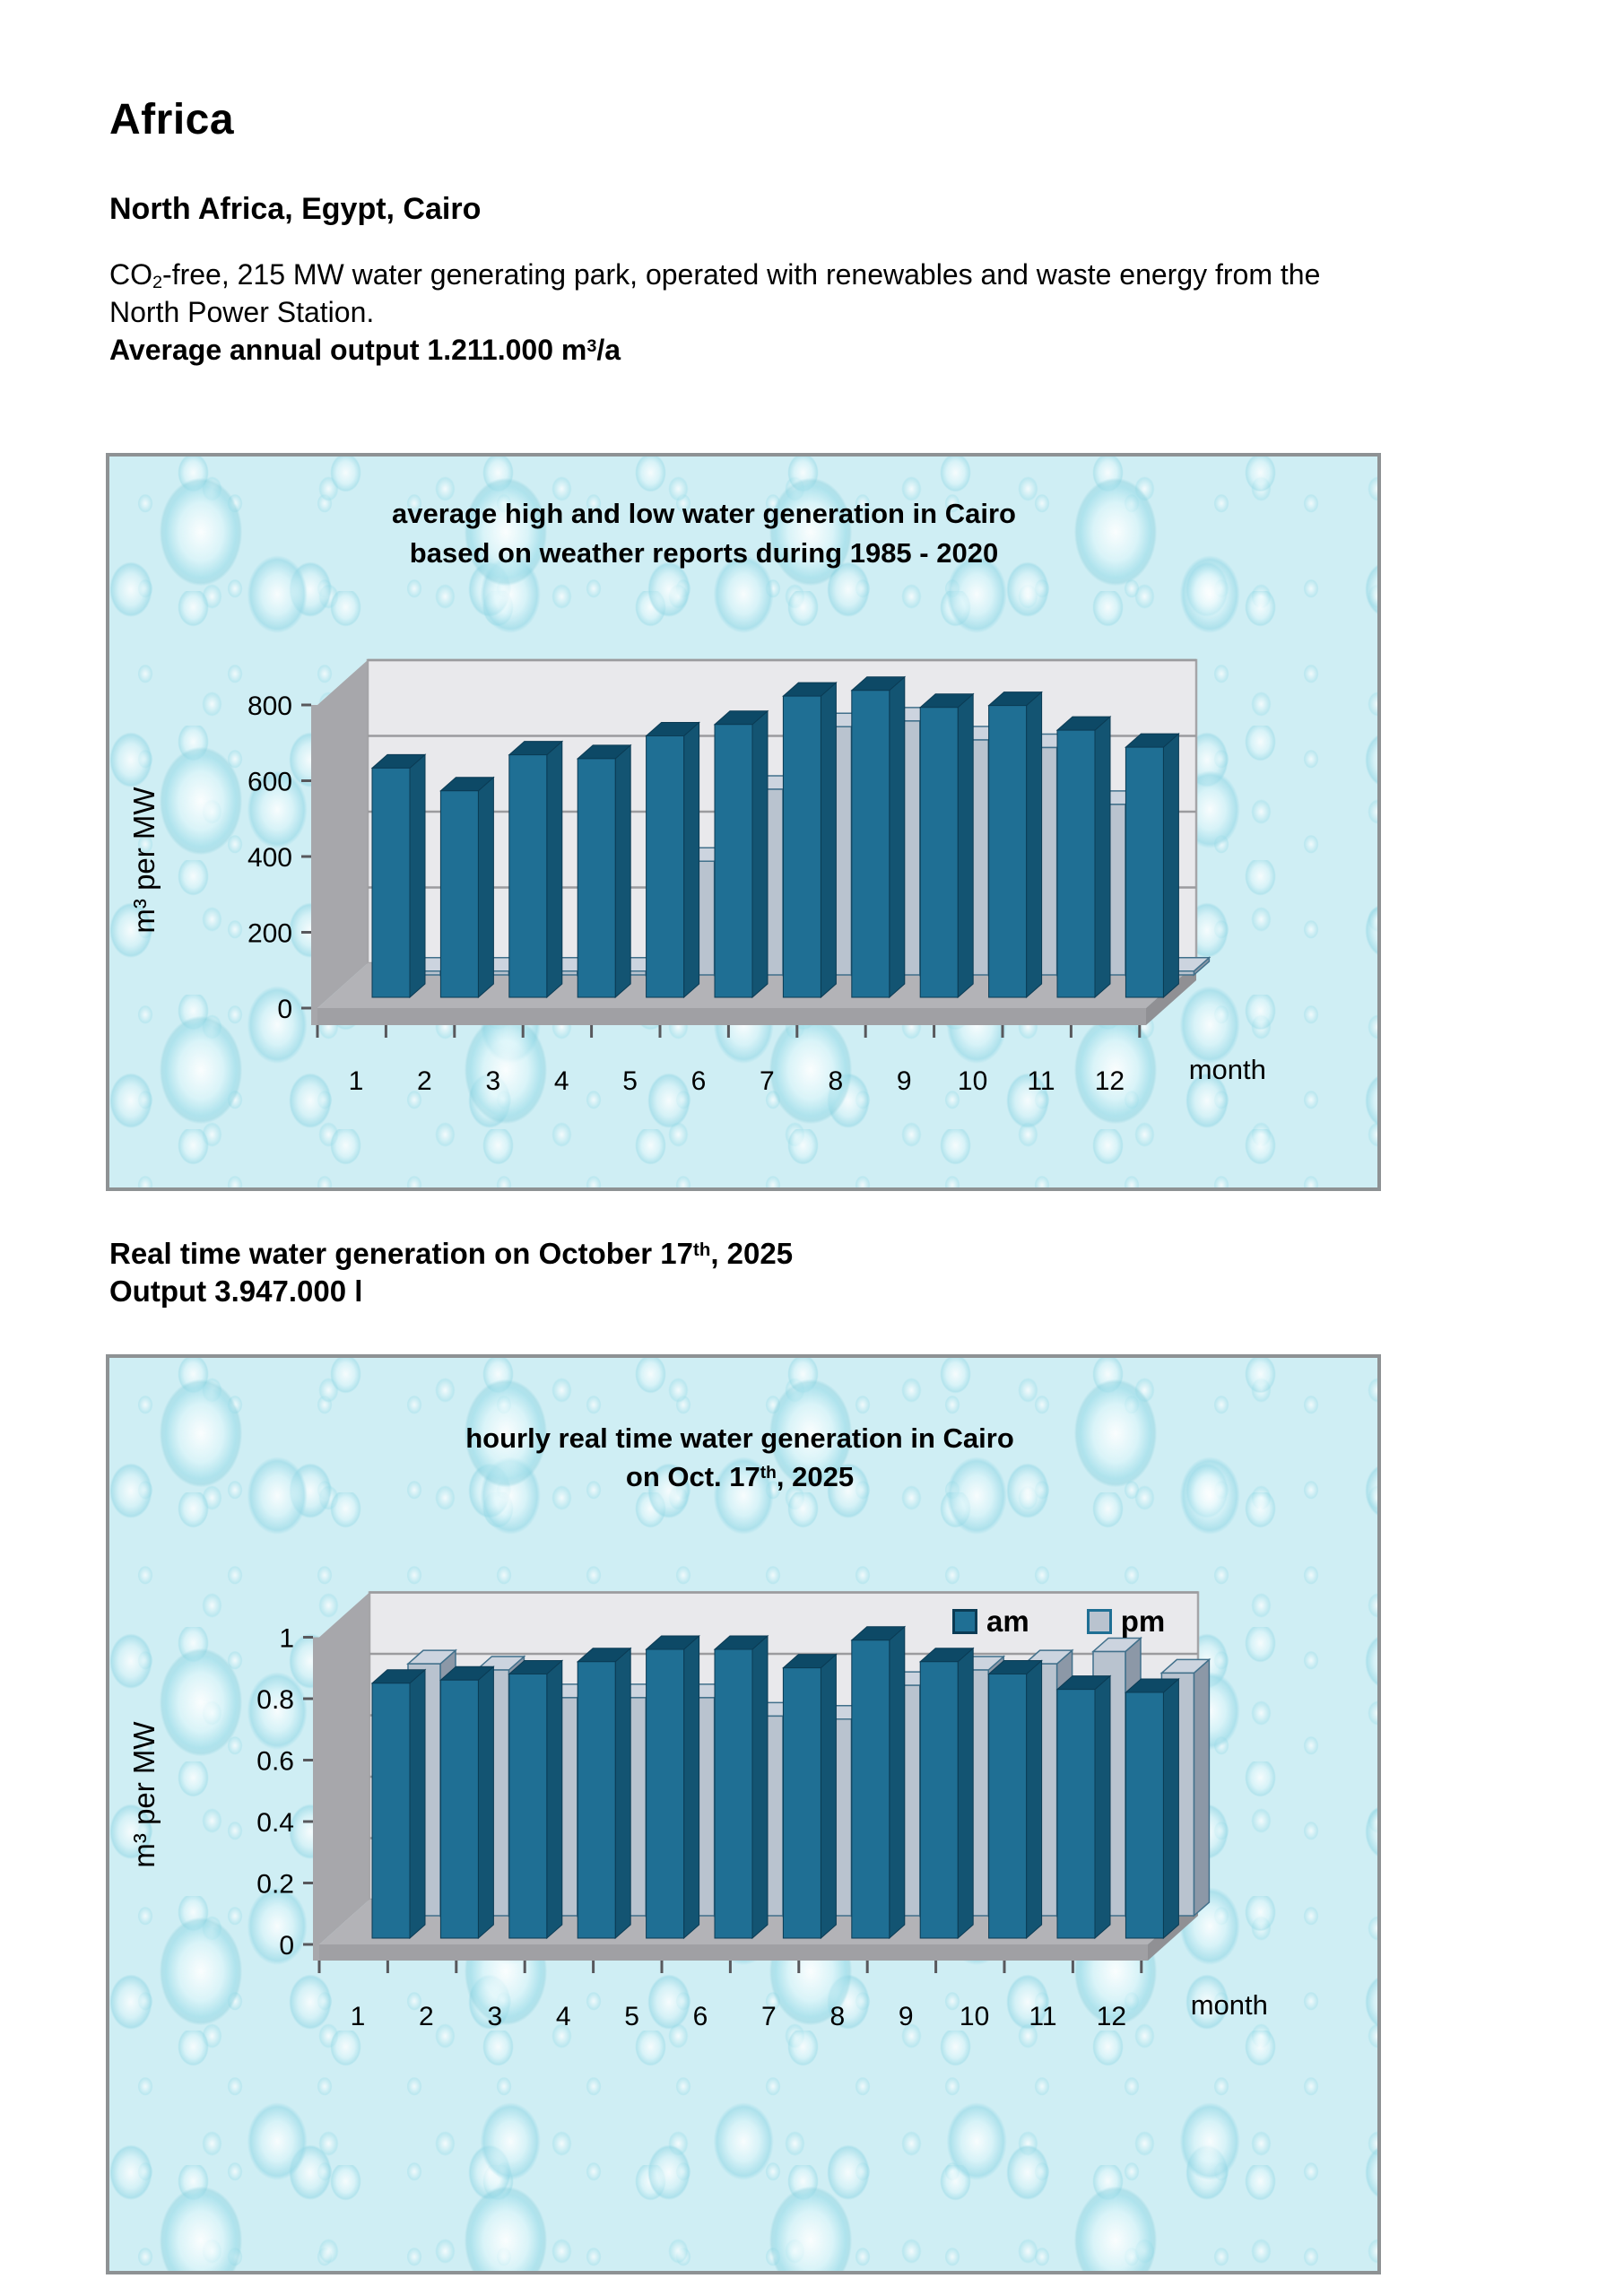 This screenshot has width=1624, height=2296. Describe the element at coordinates (236, 1291) in the screenshot. I see `realtime-output-line: Output 3.947.000 l` at that location.